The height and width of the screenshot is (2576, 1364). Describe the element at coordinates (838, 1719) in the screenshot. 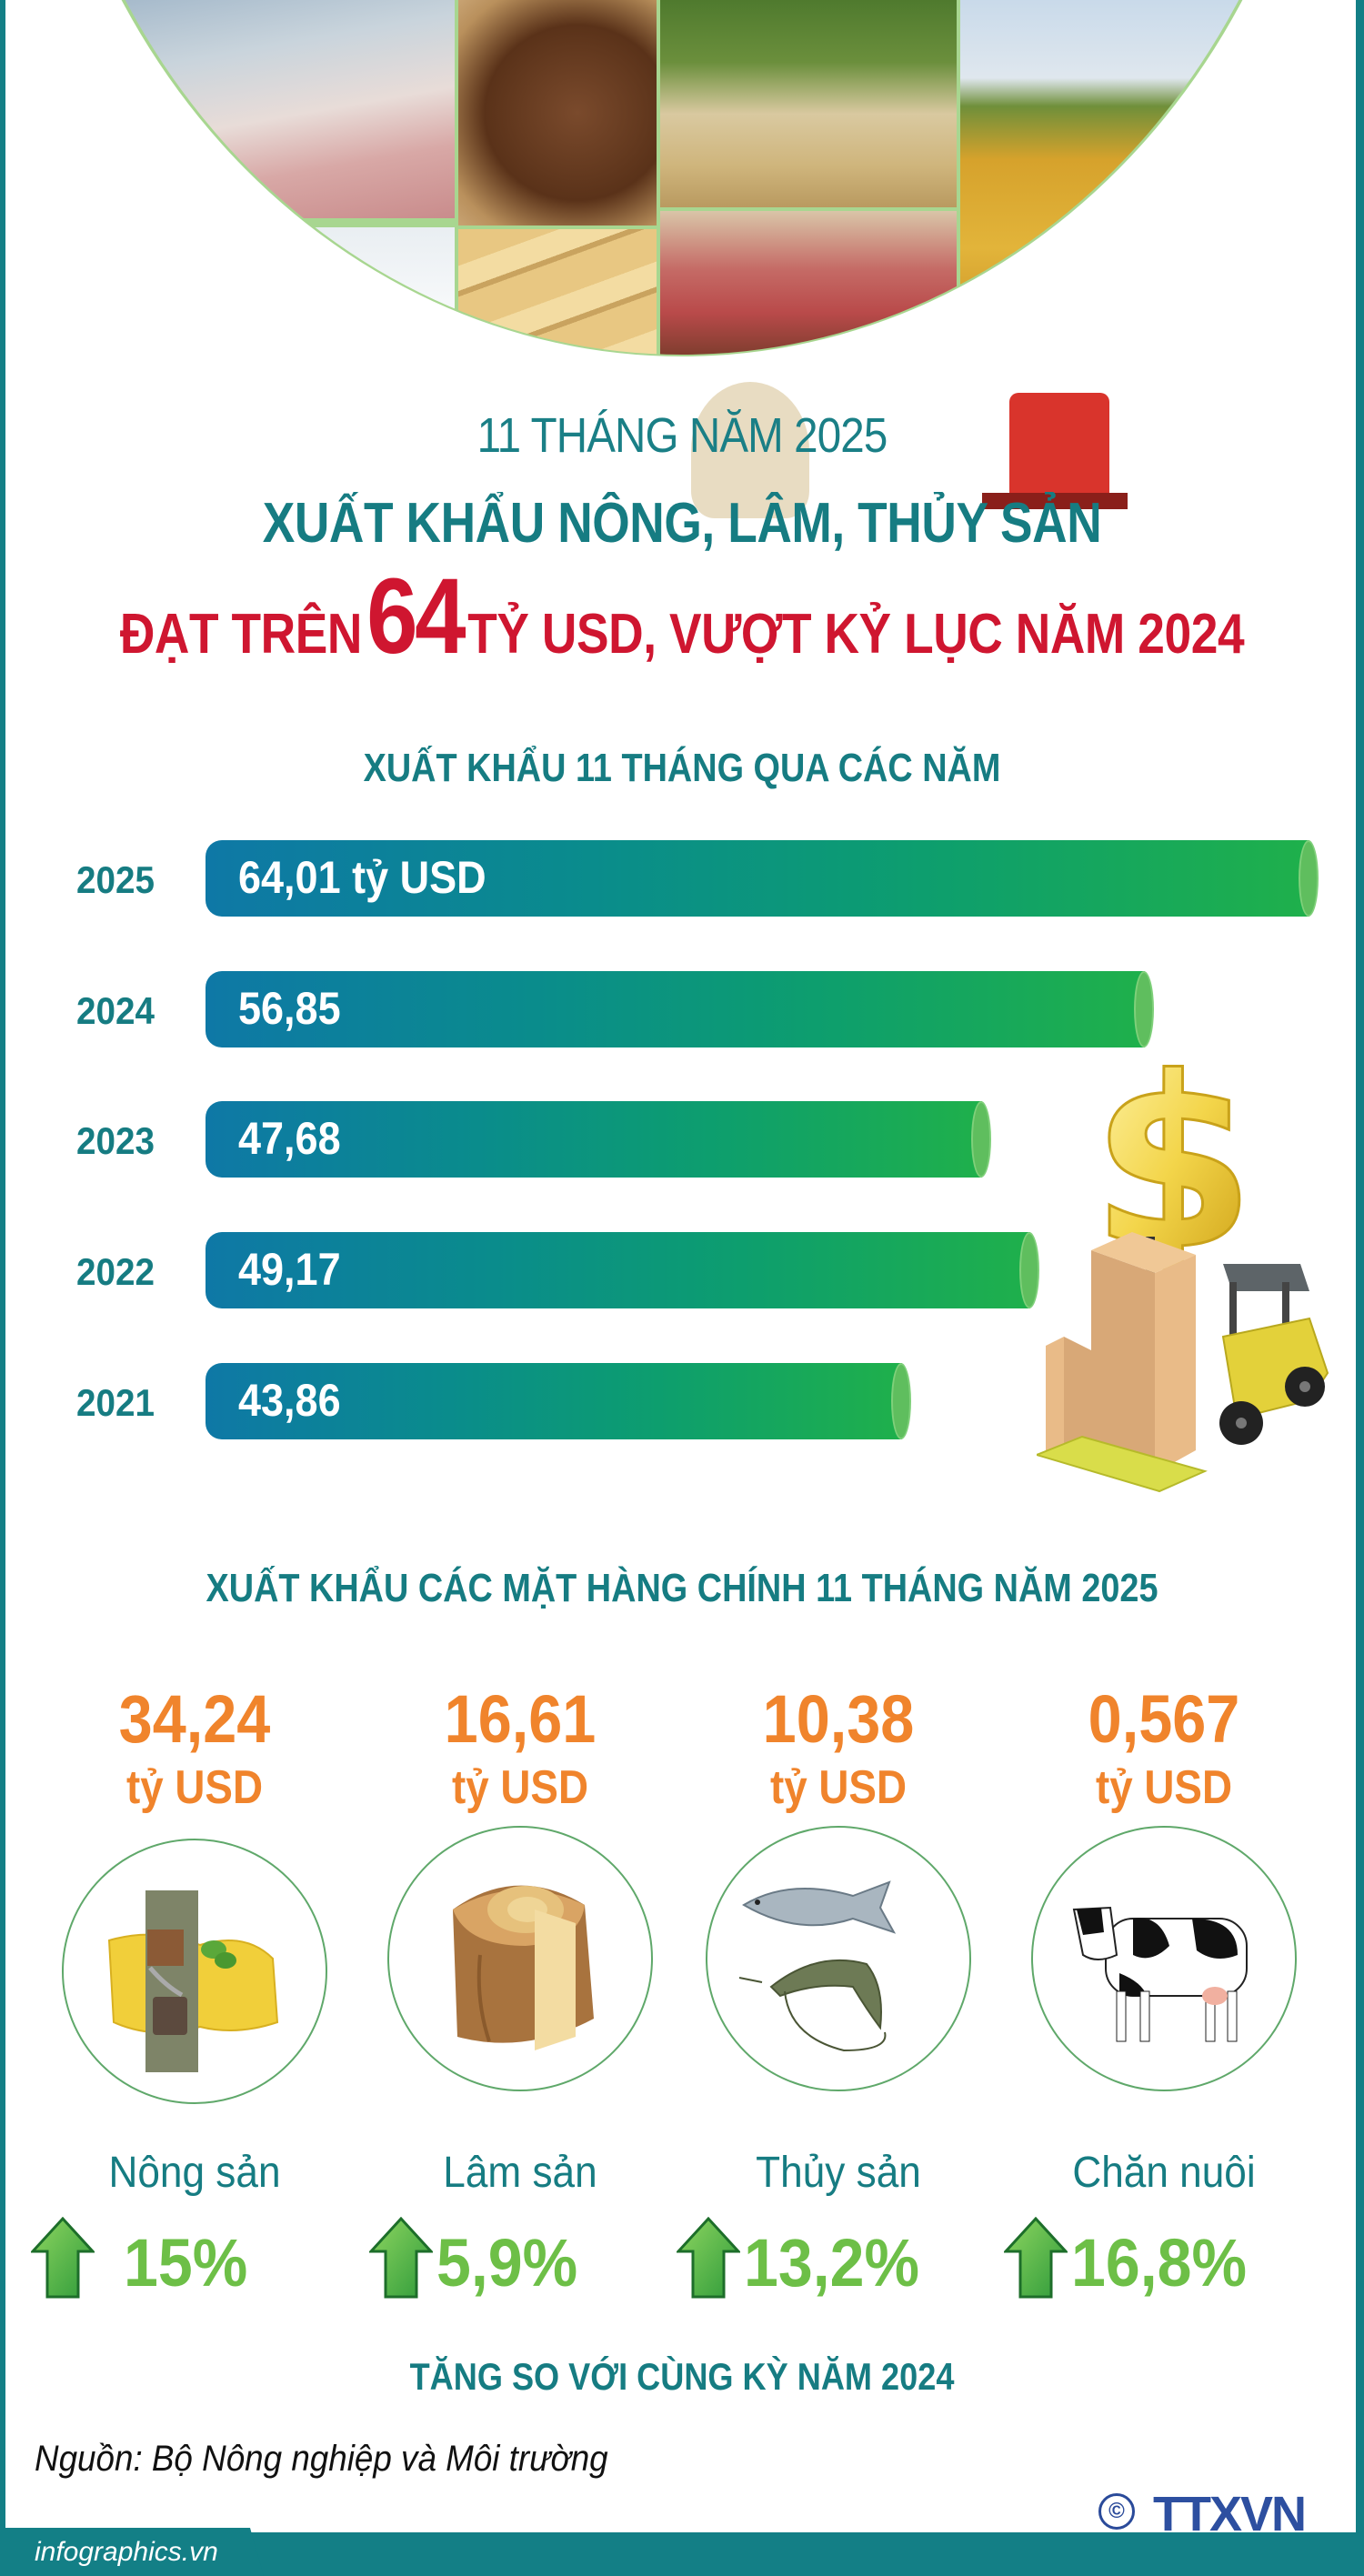

I see `product-value: 10,38` at that location.